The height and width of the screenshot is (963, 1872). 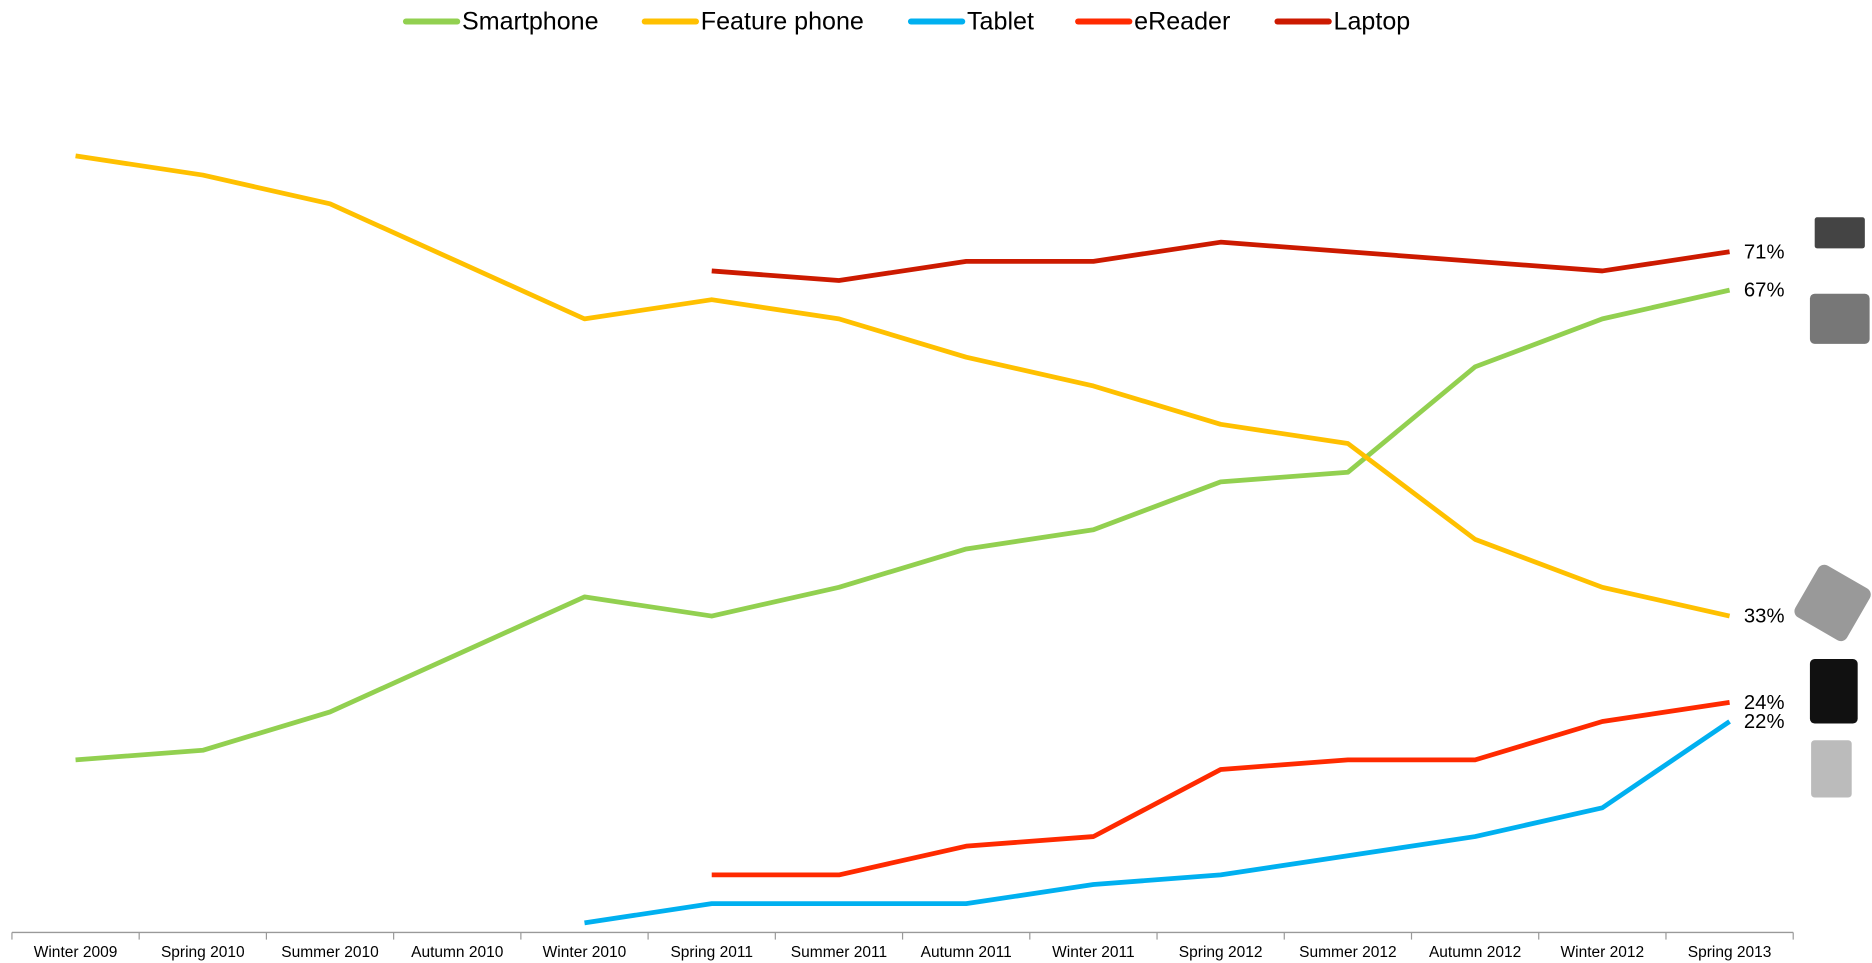 I want to click on x-tick-label: Summer 2011, so click(x=839, y=952).